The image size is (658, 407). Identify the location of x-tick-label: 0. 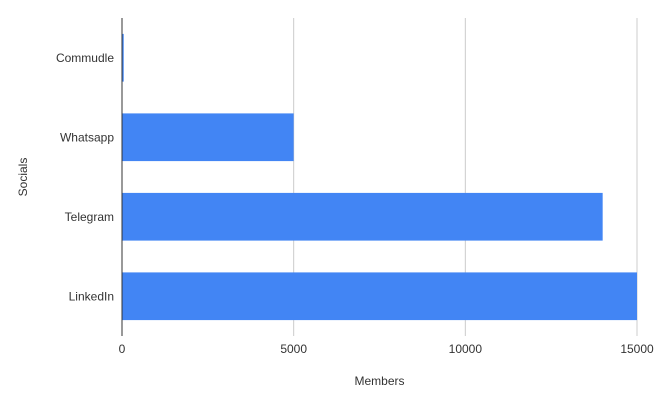
(122, 349).